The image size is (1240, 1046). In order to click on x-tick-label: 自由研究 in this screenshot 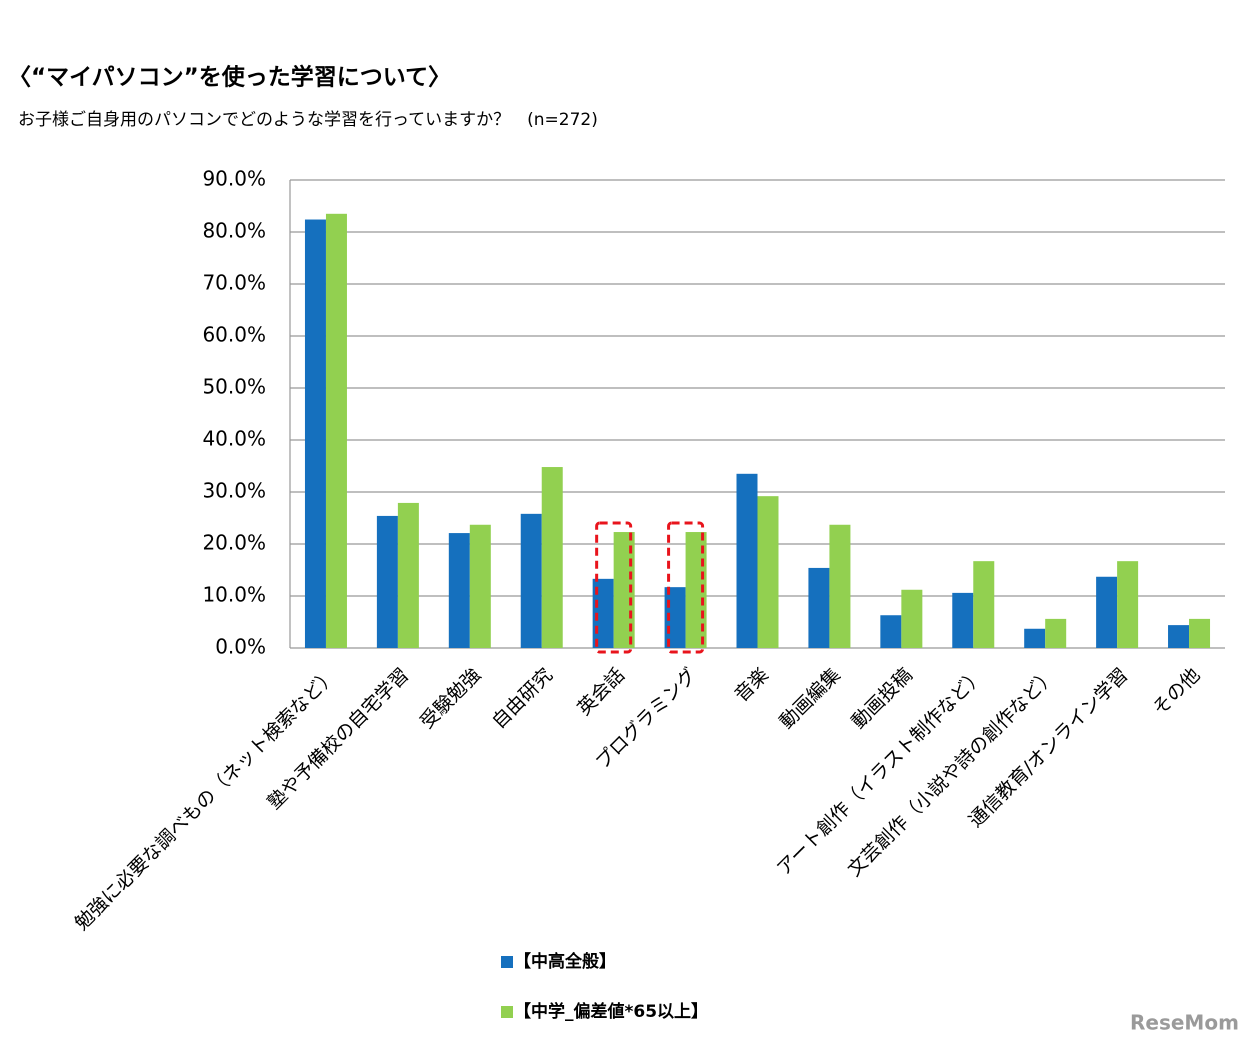, I will do `click(522, 698)`.